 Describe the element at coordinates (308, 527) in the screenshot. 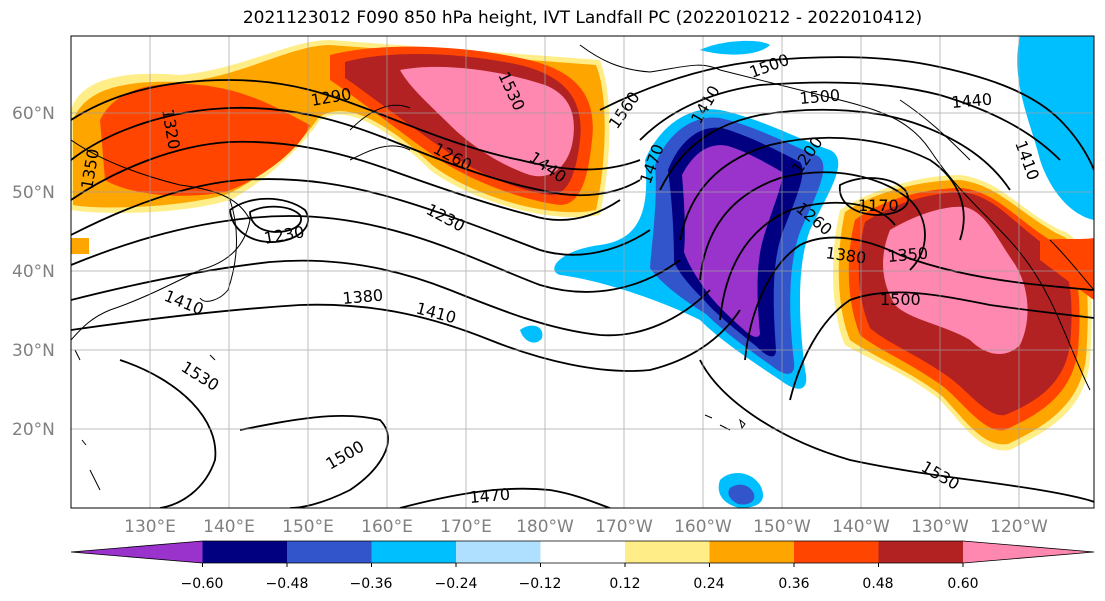

I see `lon-tick-label: 150°E` at that location.